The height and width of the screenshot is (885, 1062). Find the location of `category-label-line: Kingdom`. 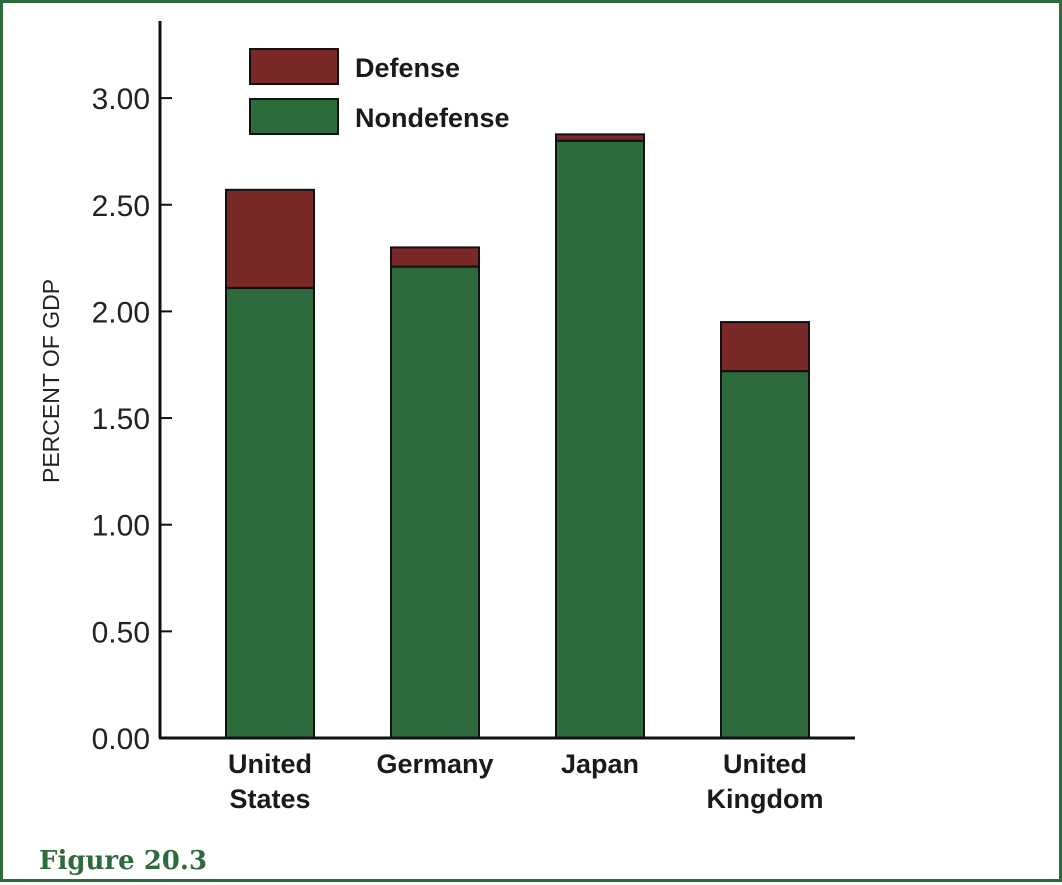

category-label-line: Kingdom is located at coordinates (765, 799).